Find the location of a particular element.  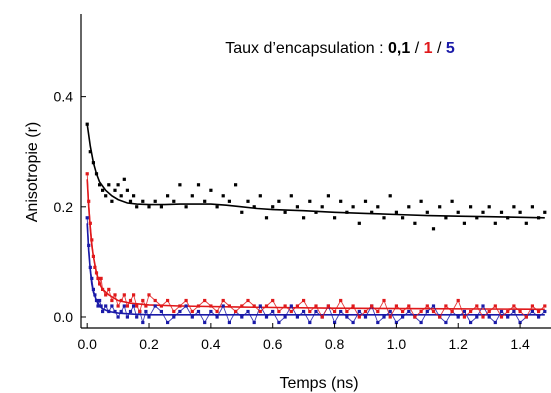

y-tick-label-0: 0.0 is located at coordinates (64, 317).